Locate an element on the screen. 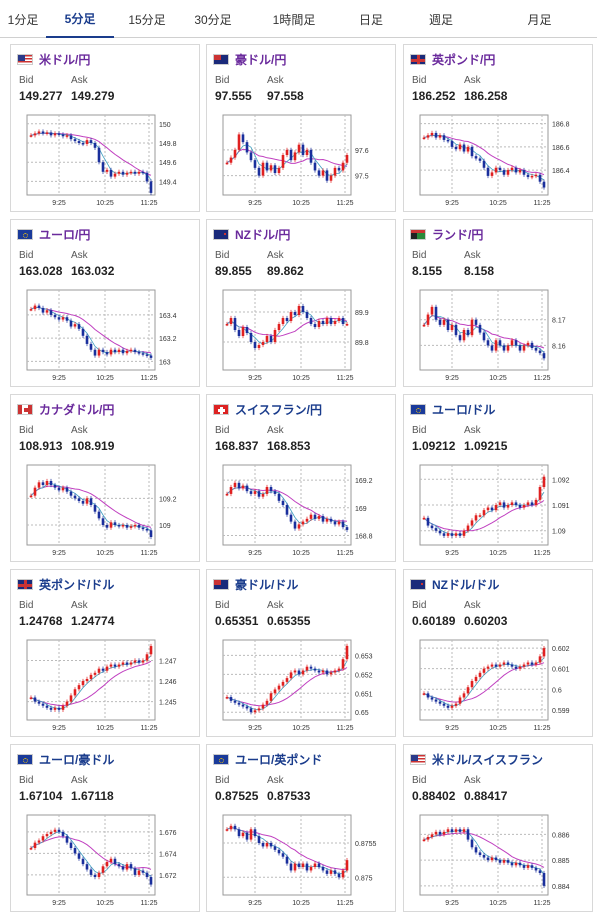 The image size is (597, 912). y-tick-label: 1.247 is located at coordinates (168, 661).